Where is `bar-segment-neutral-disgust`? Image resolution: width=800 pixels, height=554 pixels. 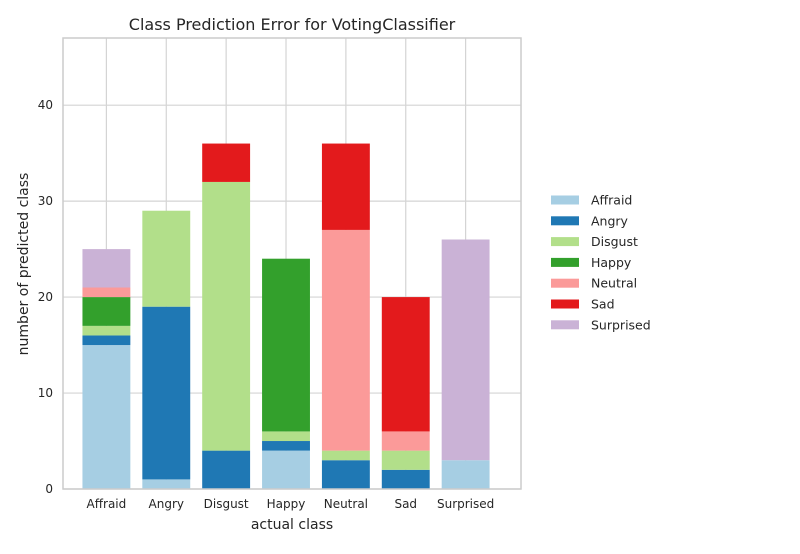
bar-segment-neutral-disgust is located at coordinates (345, 455).